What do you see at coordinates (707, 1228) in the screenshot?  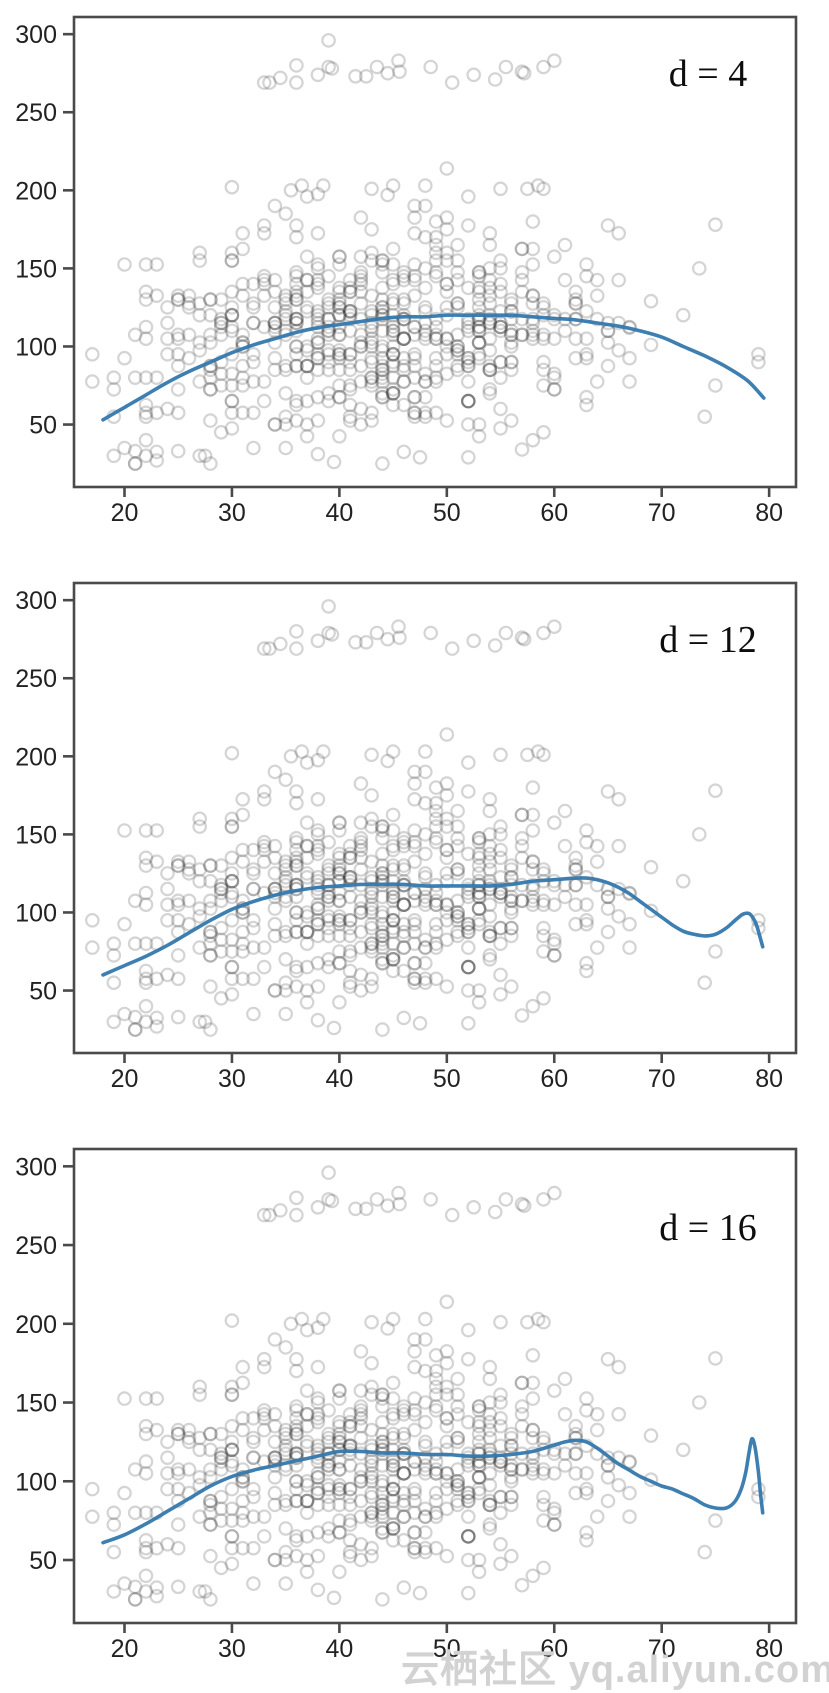 I see `plot-title: d = 16` at bounding box center [707, 1228].